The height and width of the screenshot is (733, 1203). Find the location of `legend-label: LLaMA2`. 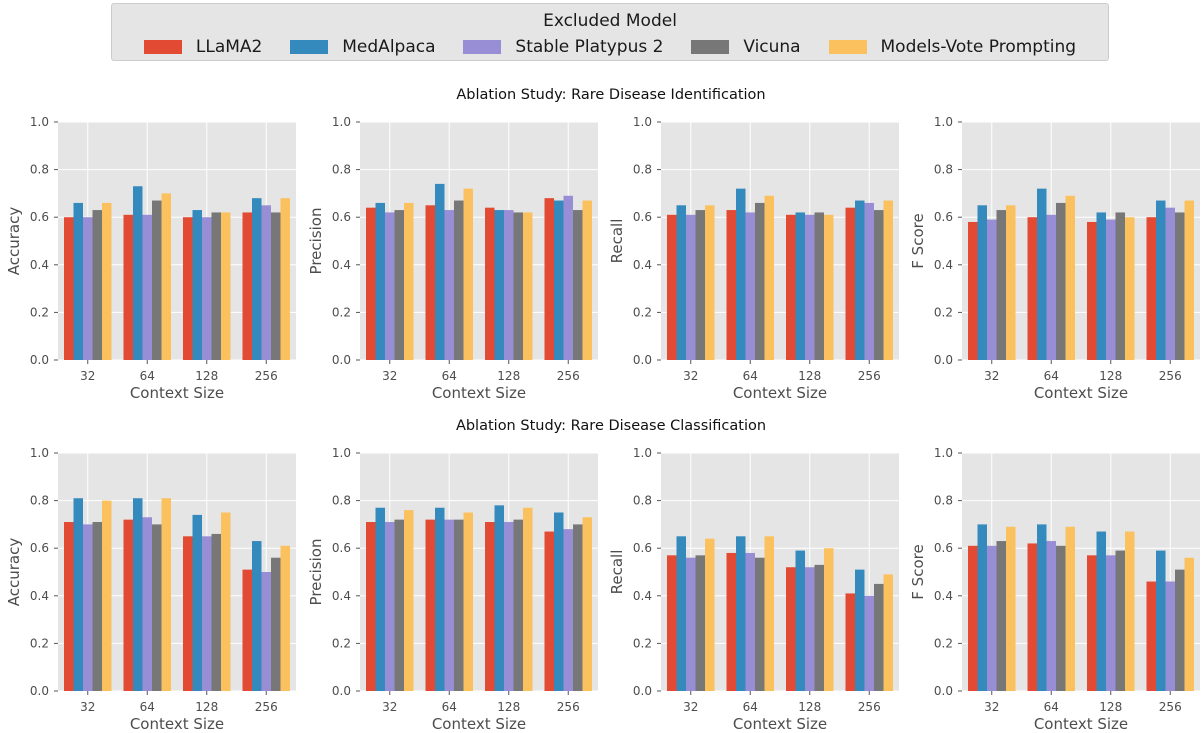

legend-label: LLaMA2 is located at coordinates (229, 47).